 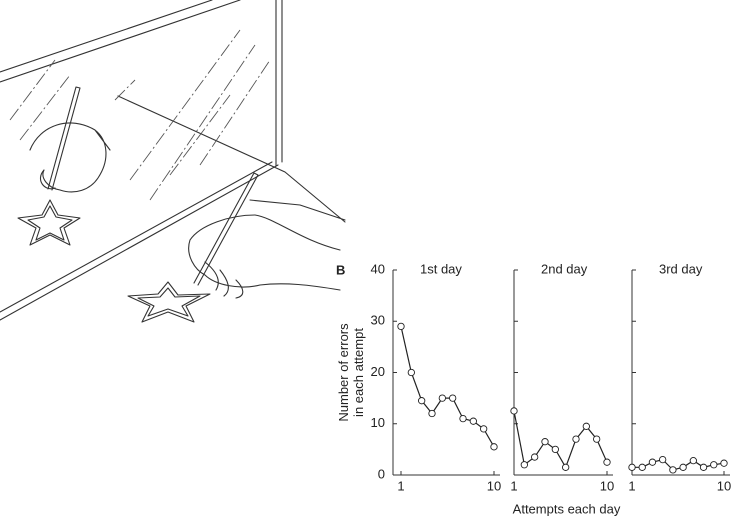 I want to click on y-axis-label-line: Number of errors, so click(x=343, y=372).